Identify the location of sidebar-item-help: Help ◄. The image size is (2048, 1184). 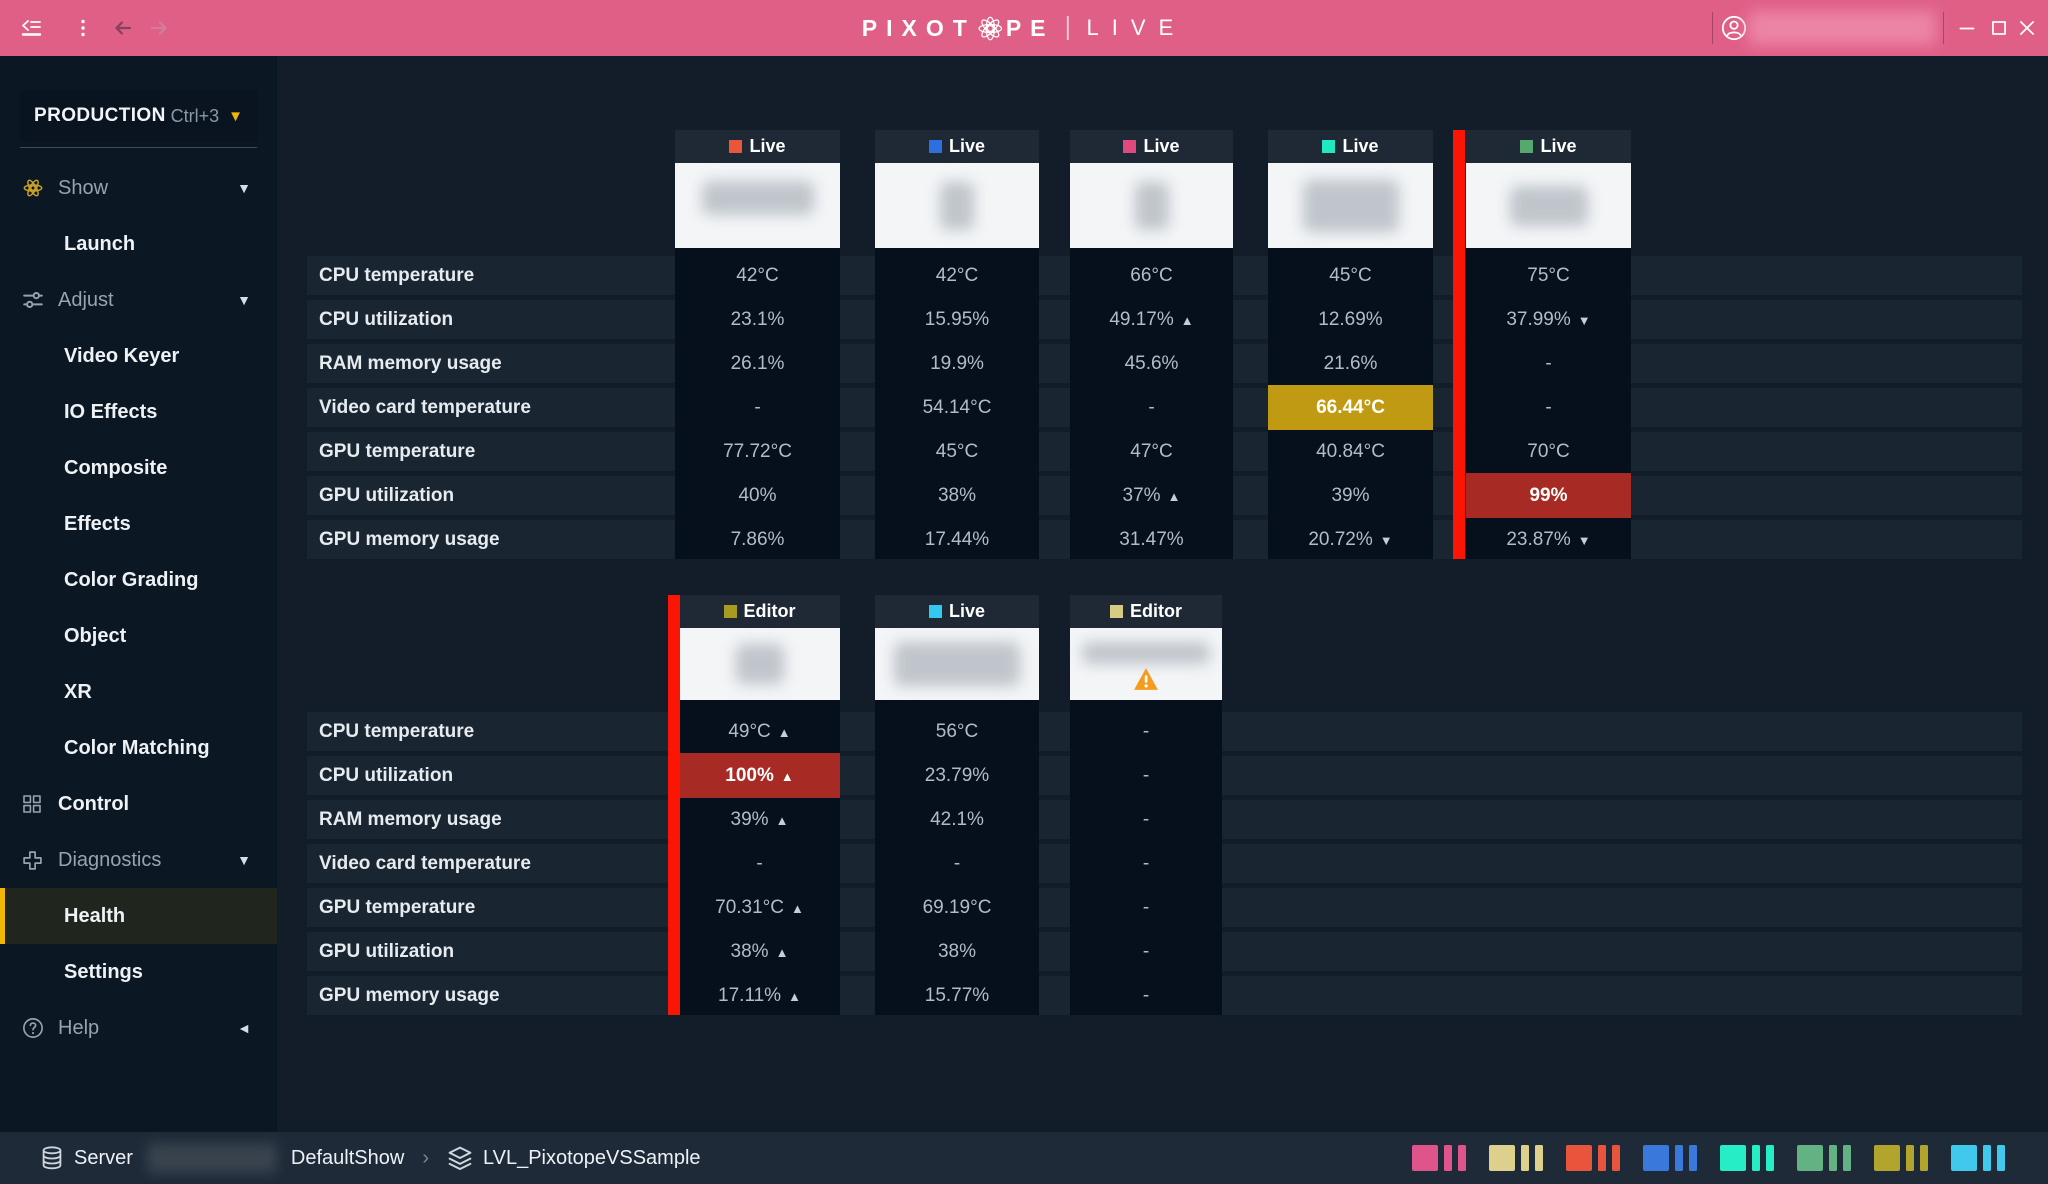
(138, 1028).